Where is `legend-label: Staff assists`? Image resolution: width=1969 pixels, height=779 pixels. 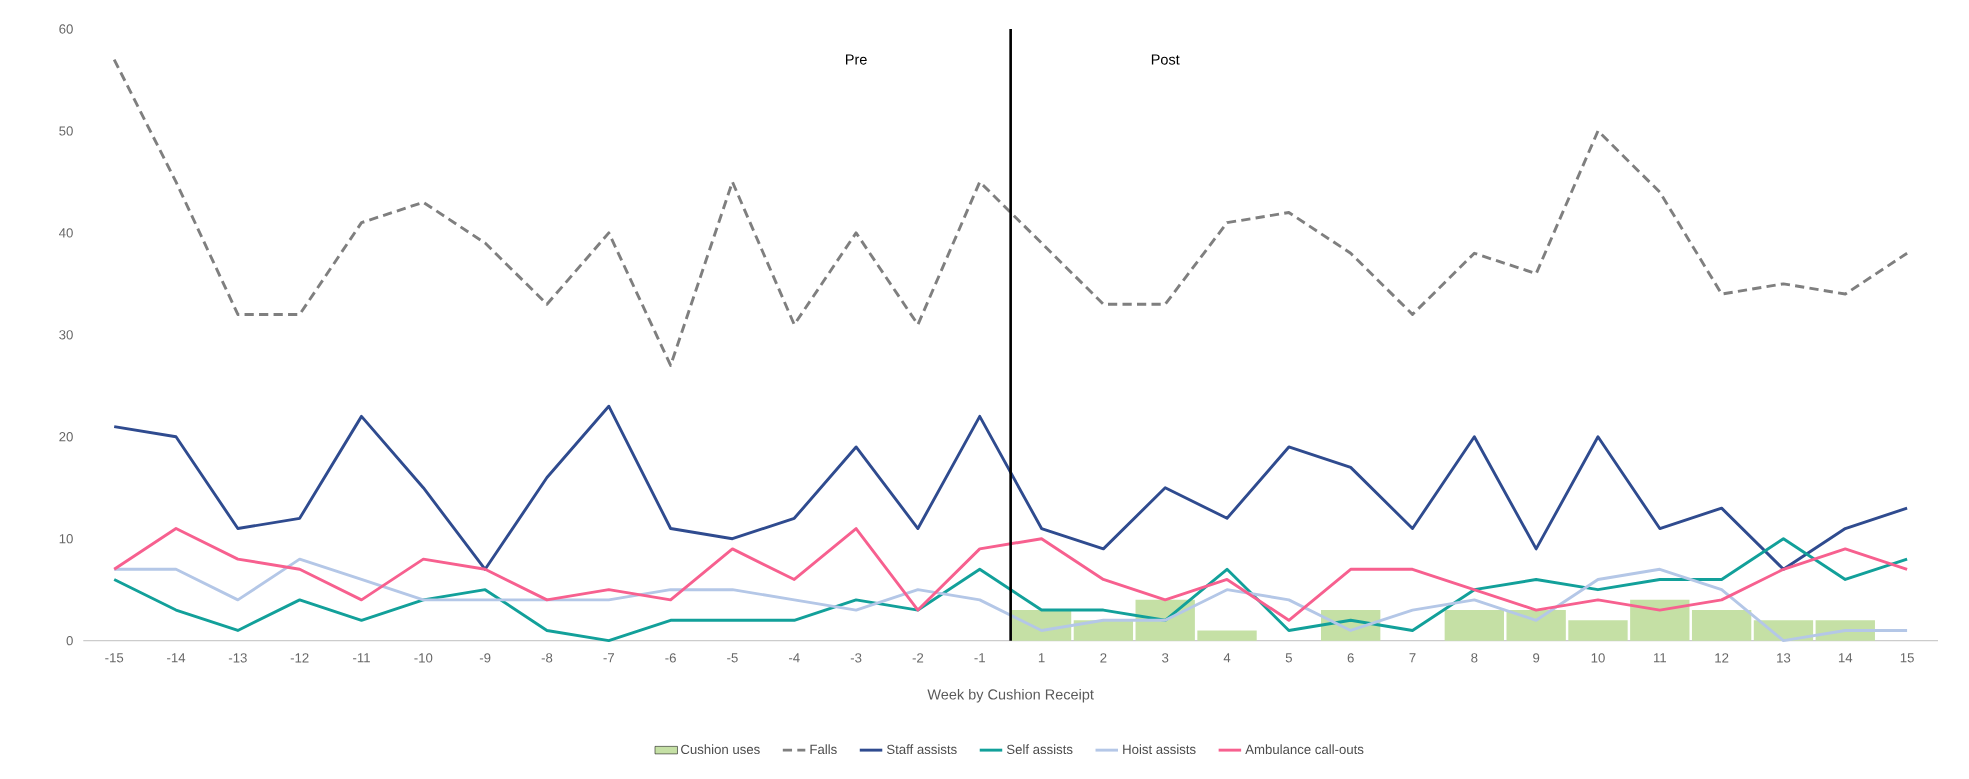
legend-label: Staff assists is located at coordinates (921, 749).